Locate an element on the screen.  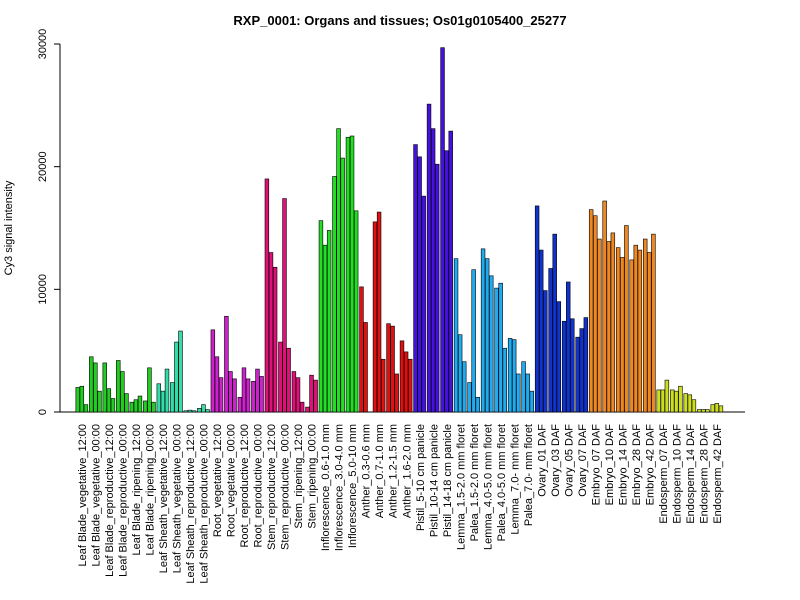
x-tick-label: Leaf Sheath_vegetative_12:00 is located at coordinates (164, 498).